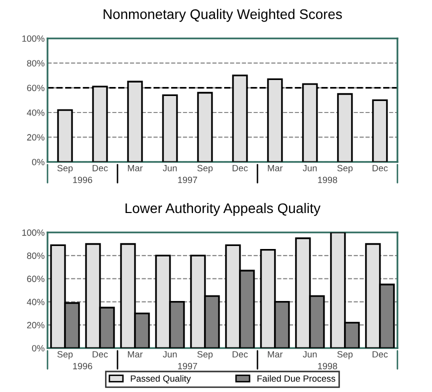 Image resolution: width=432 pixels, height=392 pixels. I want to click on legend-label: Failed Due Process, so click(297, 378).